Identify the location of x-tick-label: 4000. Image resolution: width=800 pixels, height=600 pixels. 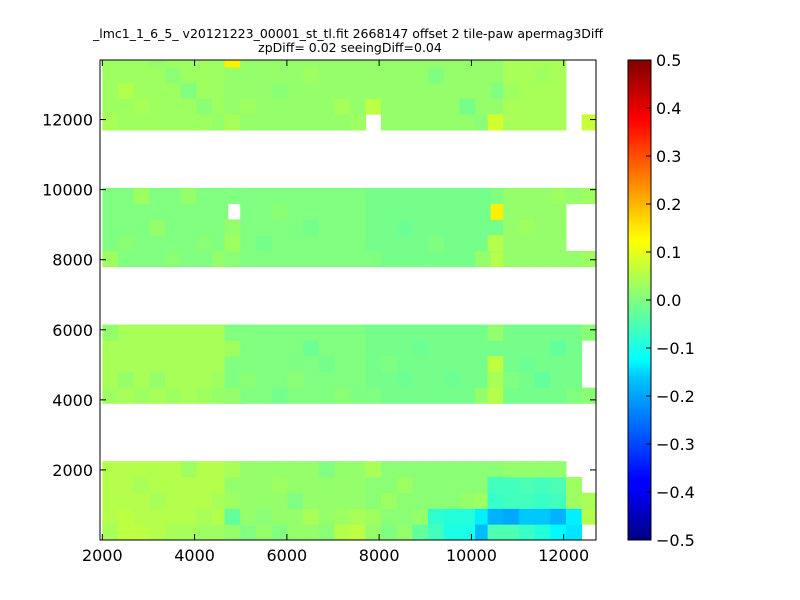
(194, 555).